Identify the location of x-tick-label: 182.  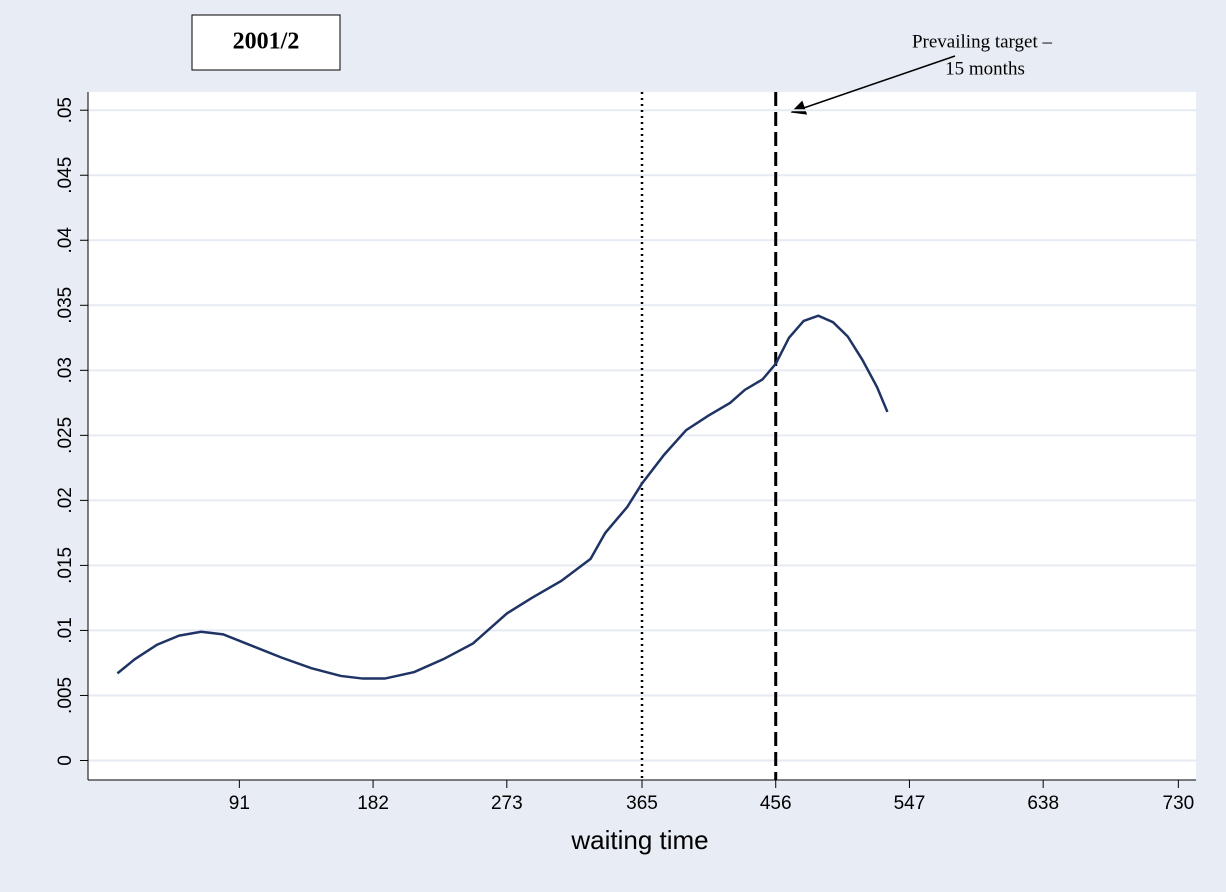
(373, 803).